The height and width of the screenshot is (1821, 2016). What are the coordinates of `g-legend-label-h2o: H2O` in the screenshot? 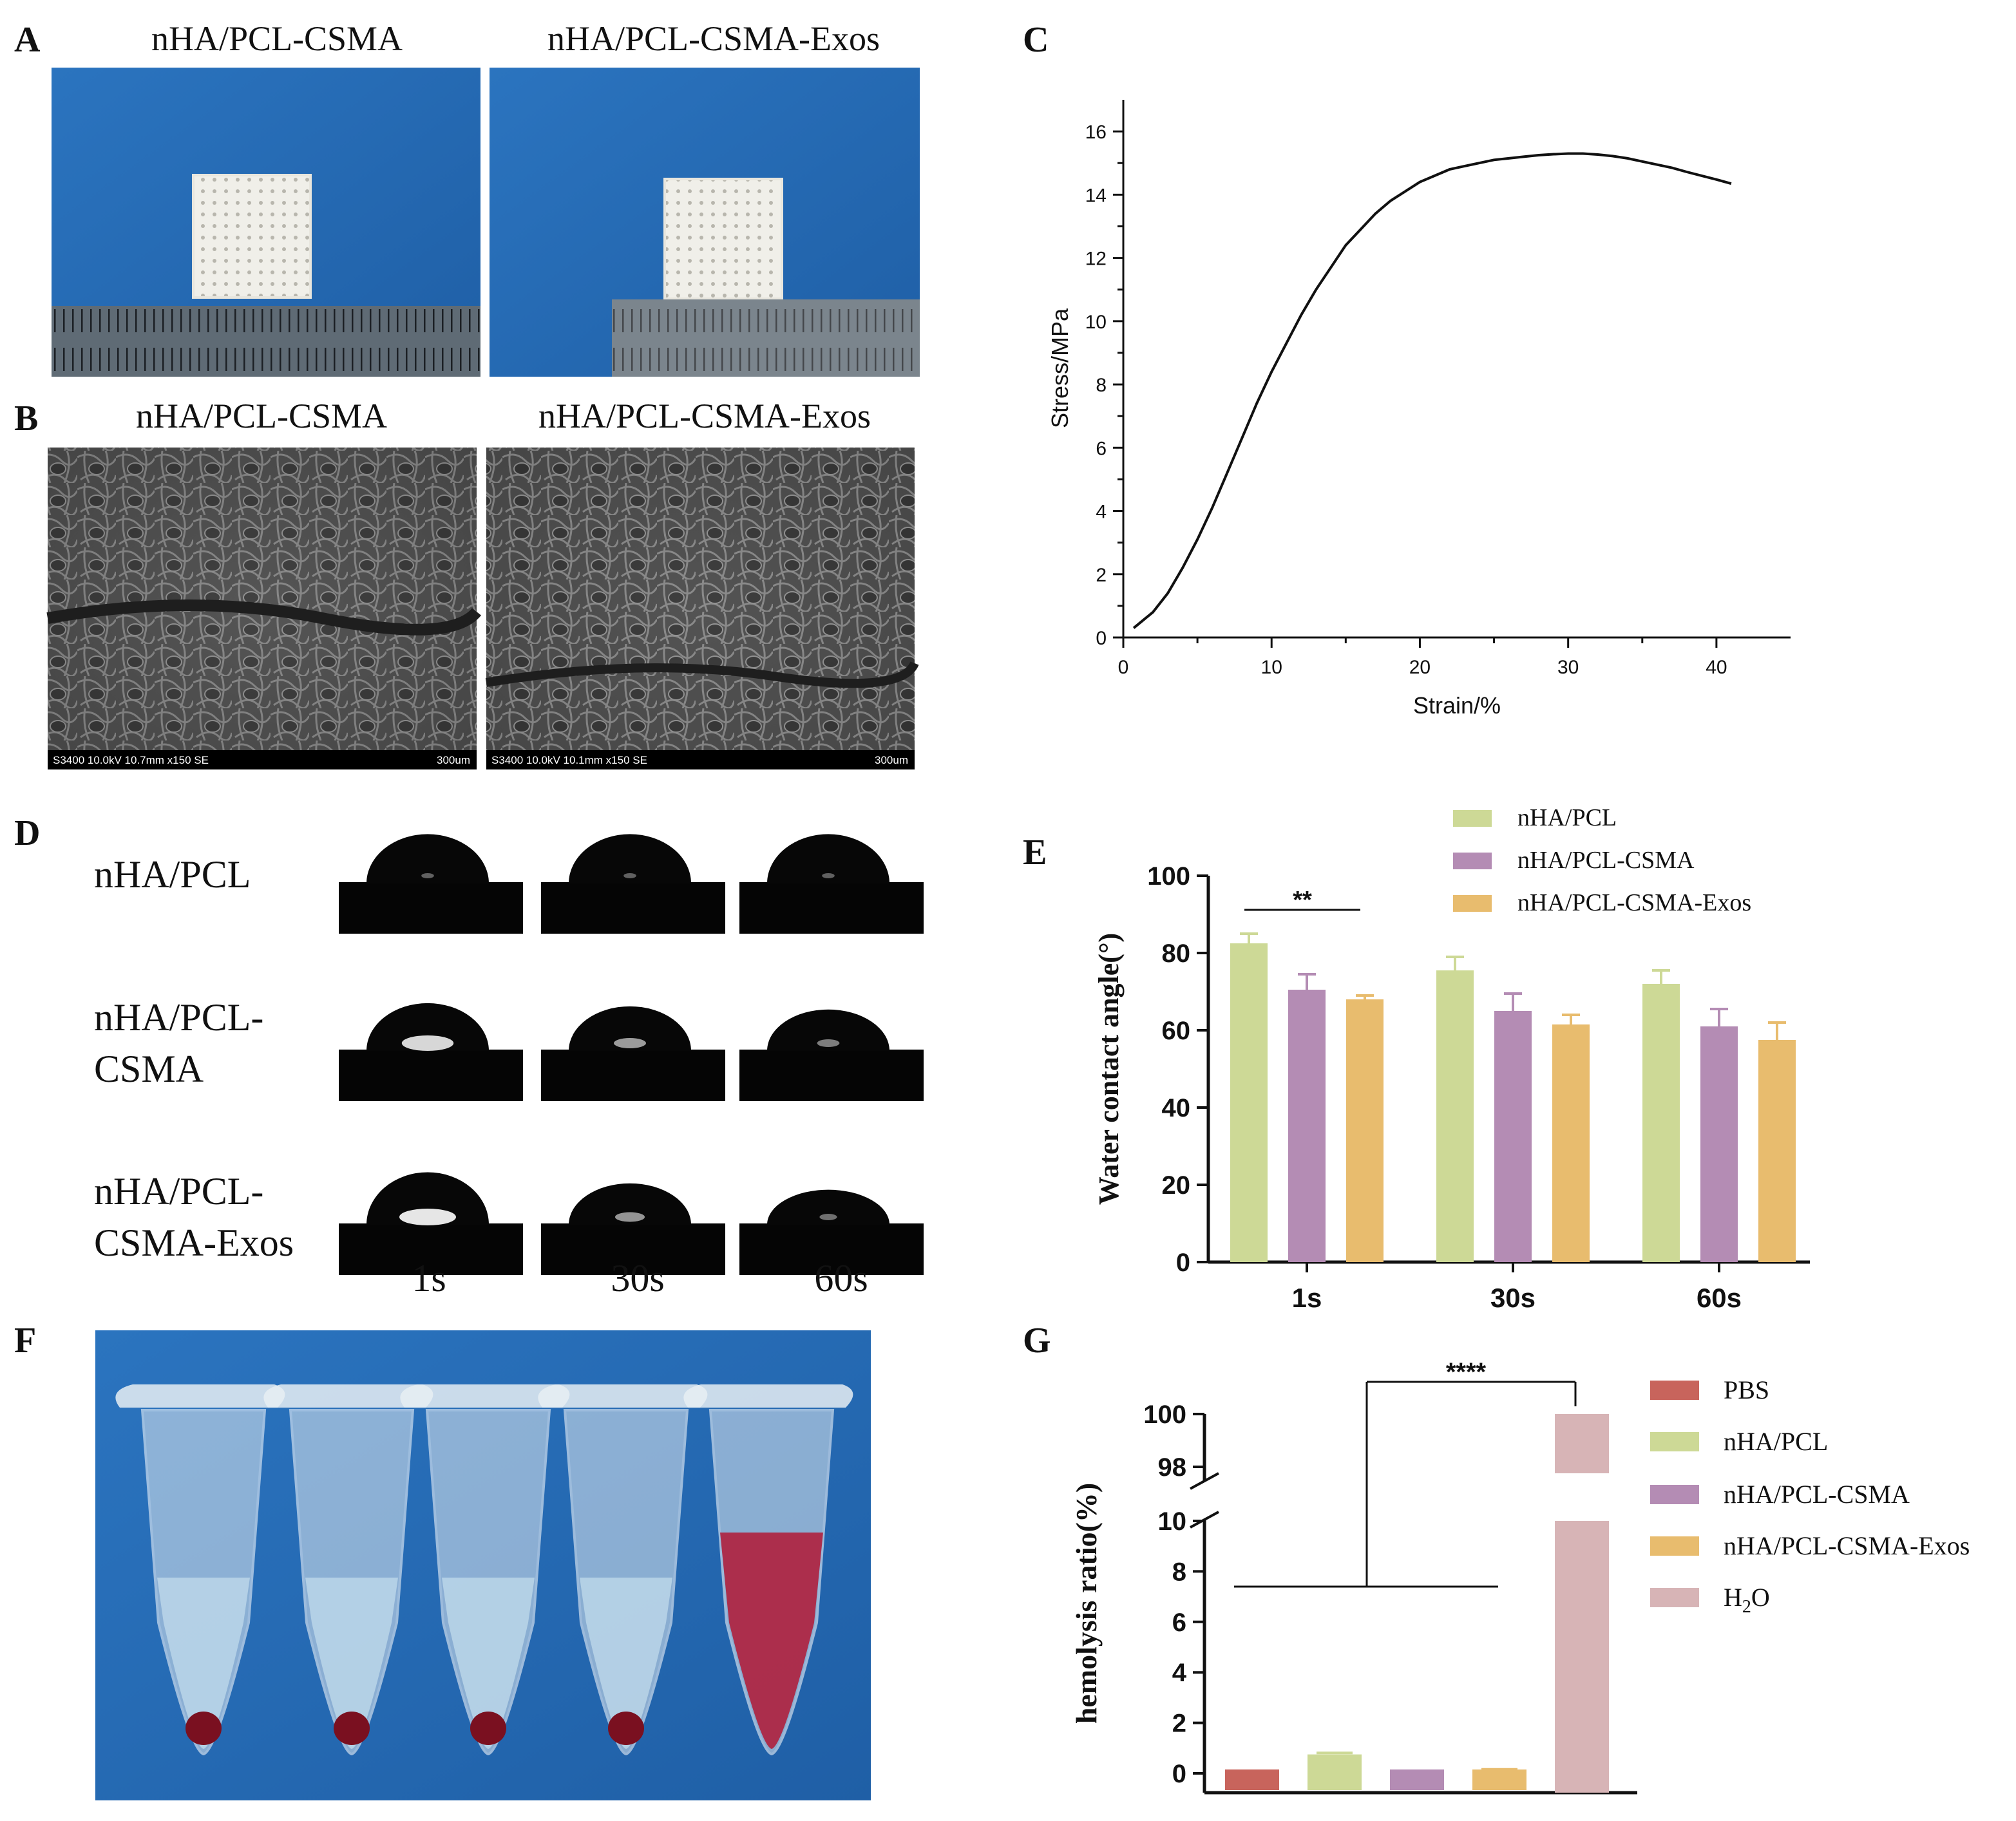 It's located at (1747, 1600).